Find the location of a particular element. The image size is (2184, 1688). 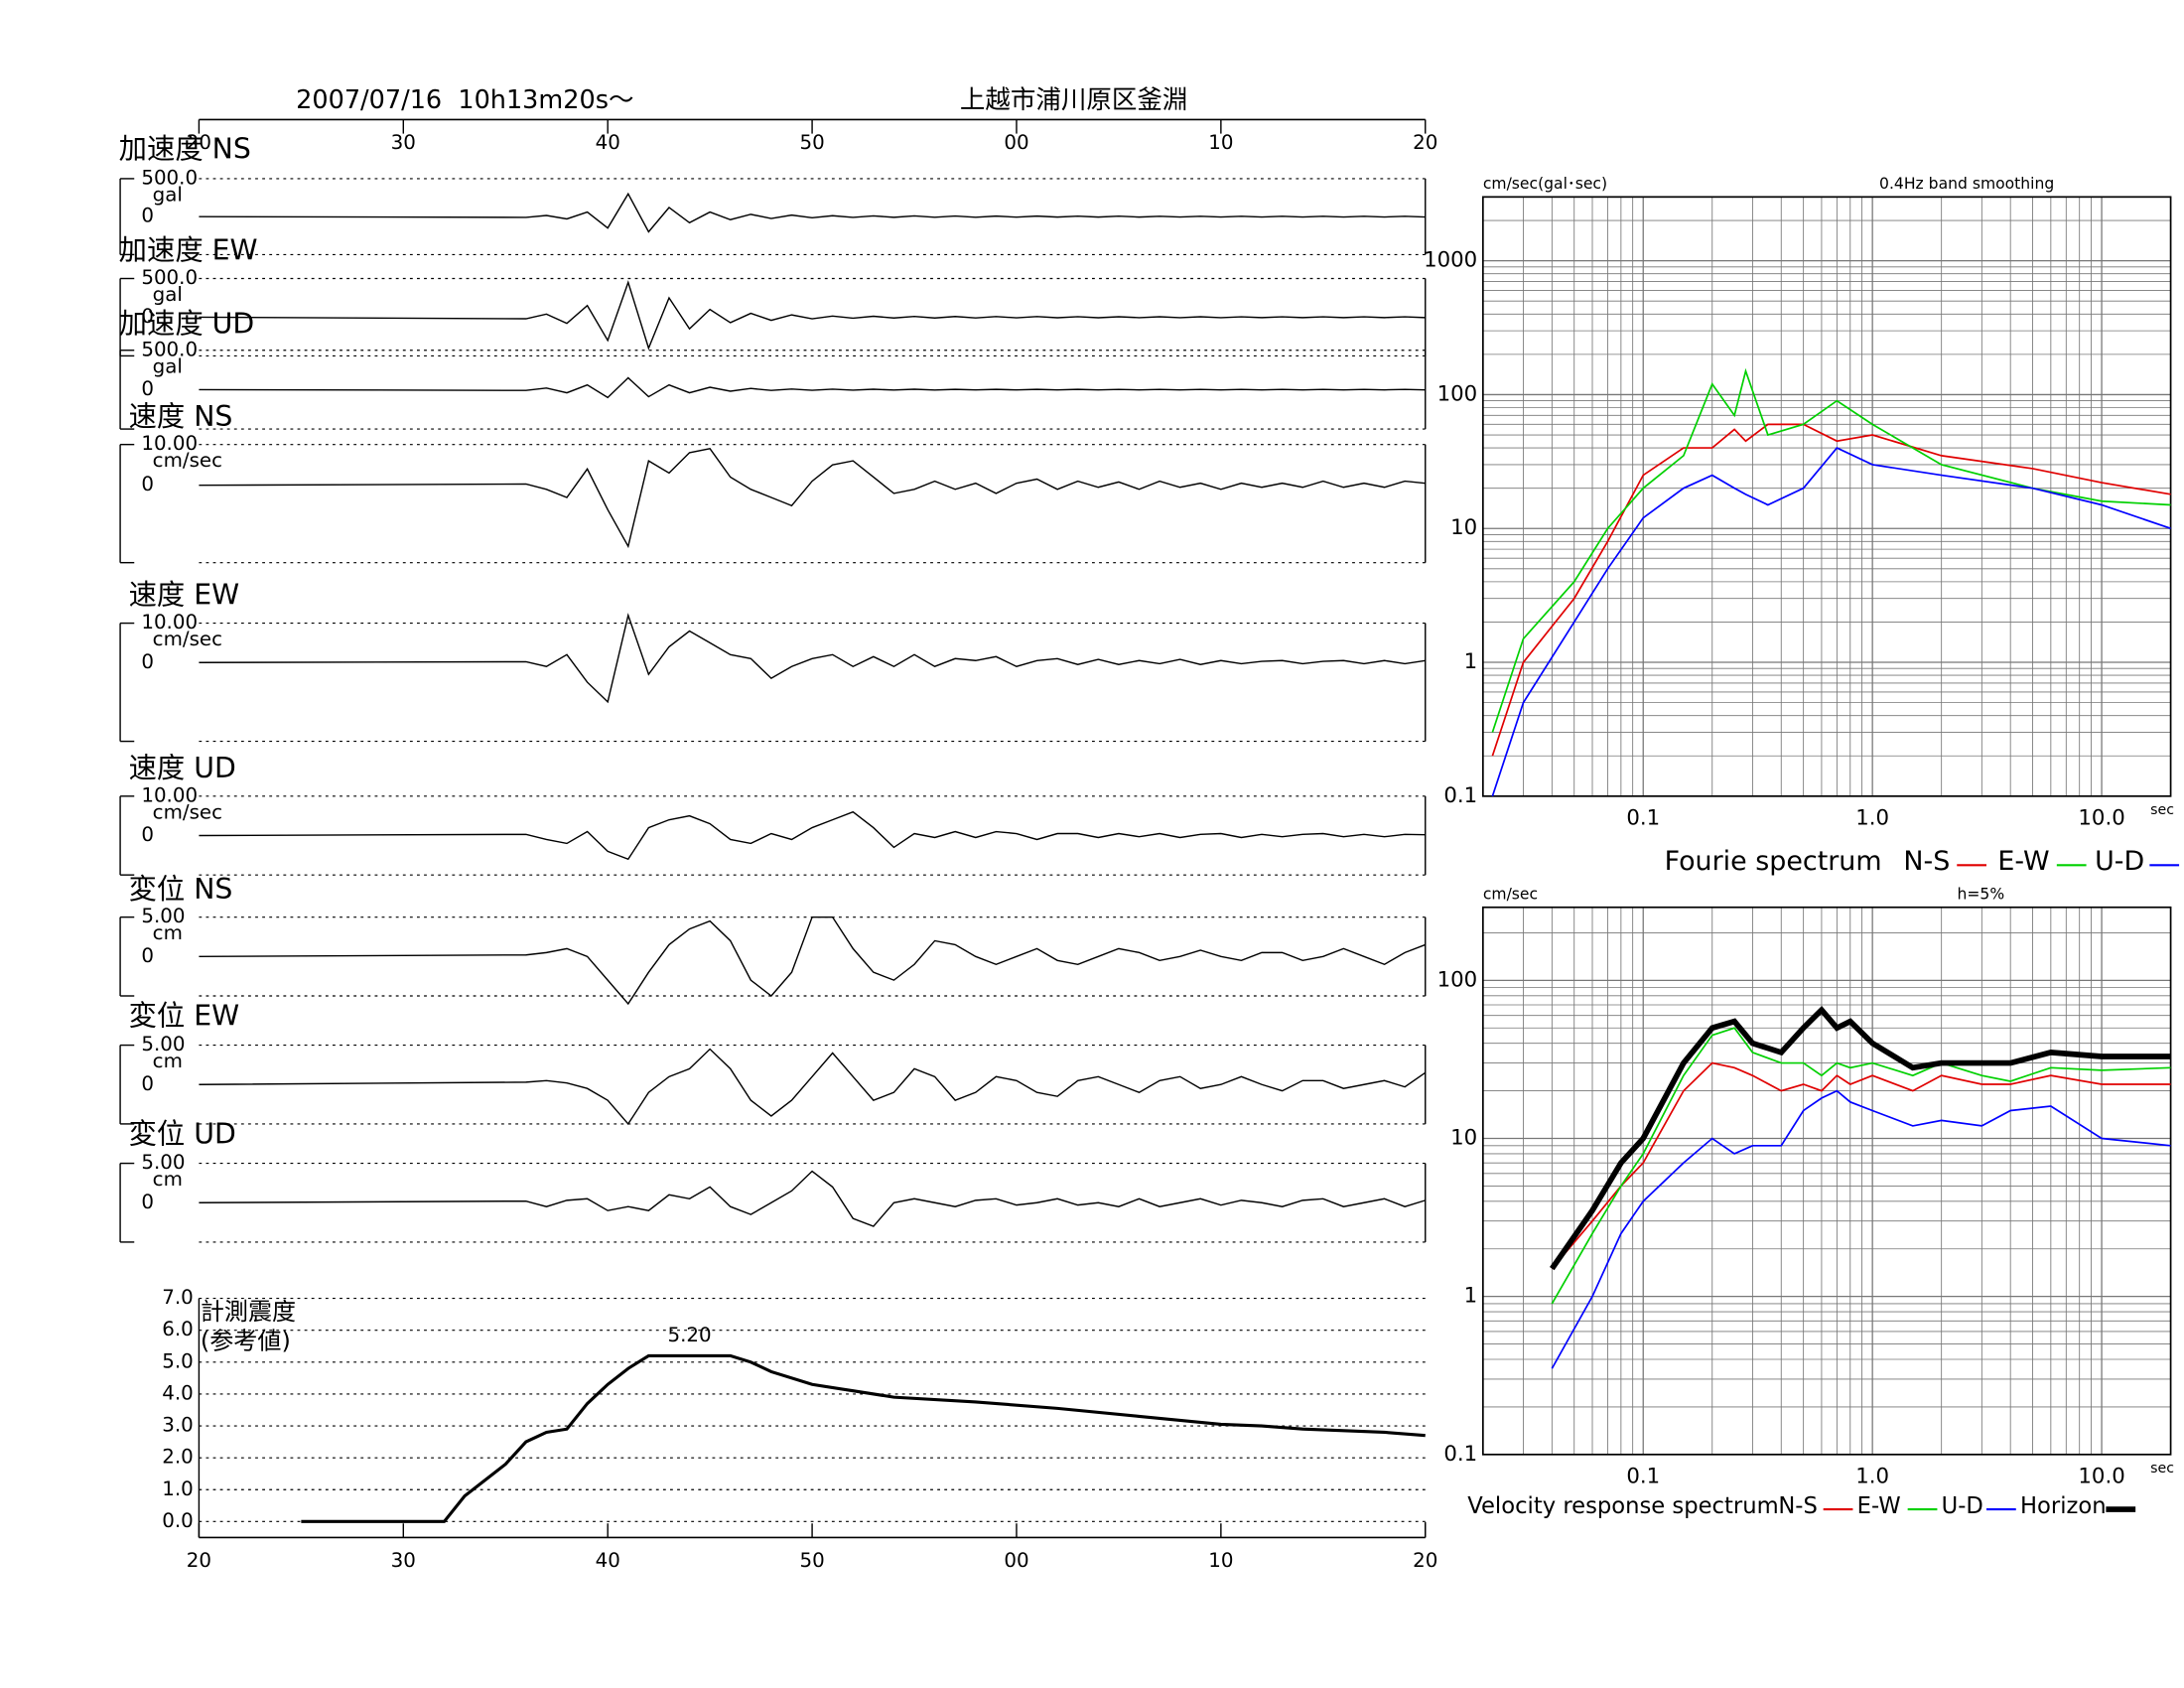

panel-title: 速度 EW is located at coordinates (184, 595).